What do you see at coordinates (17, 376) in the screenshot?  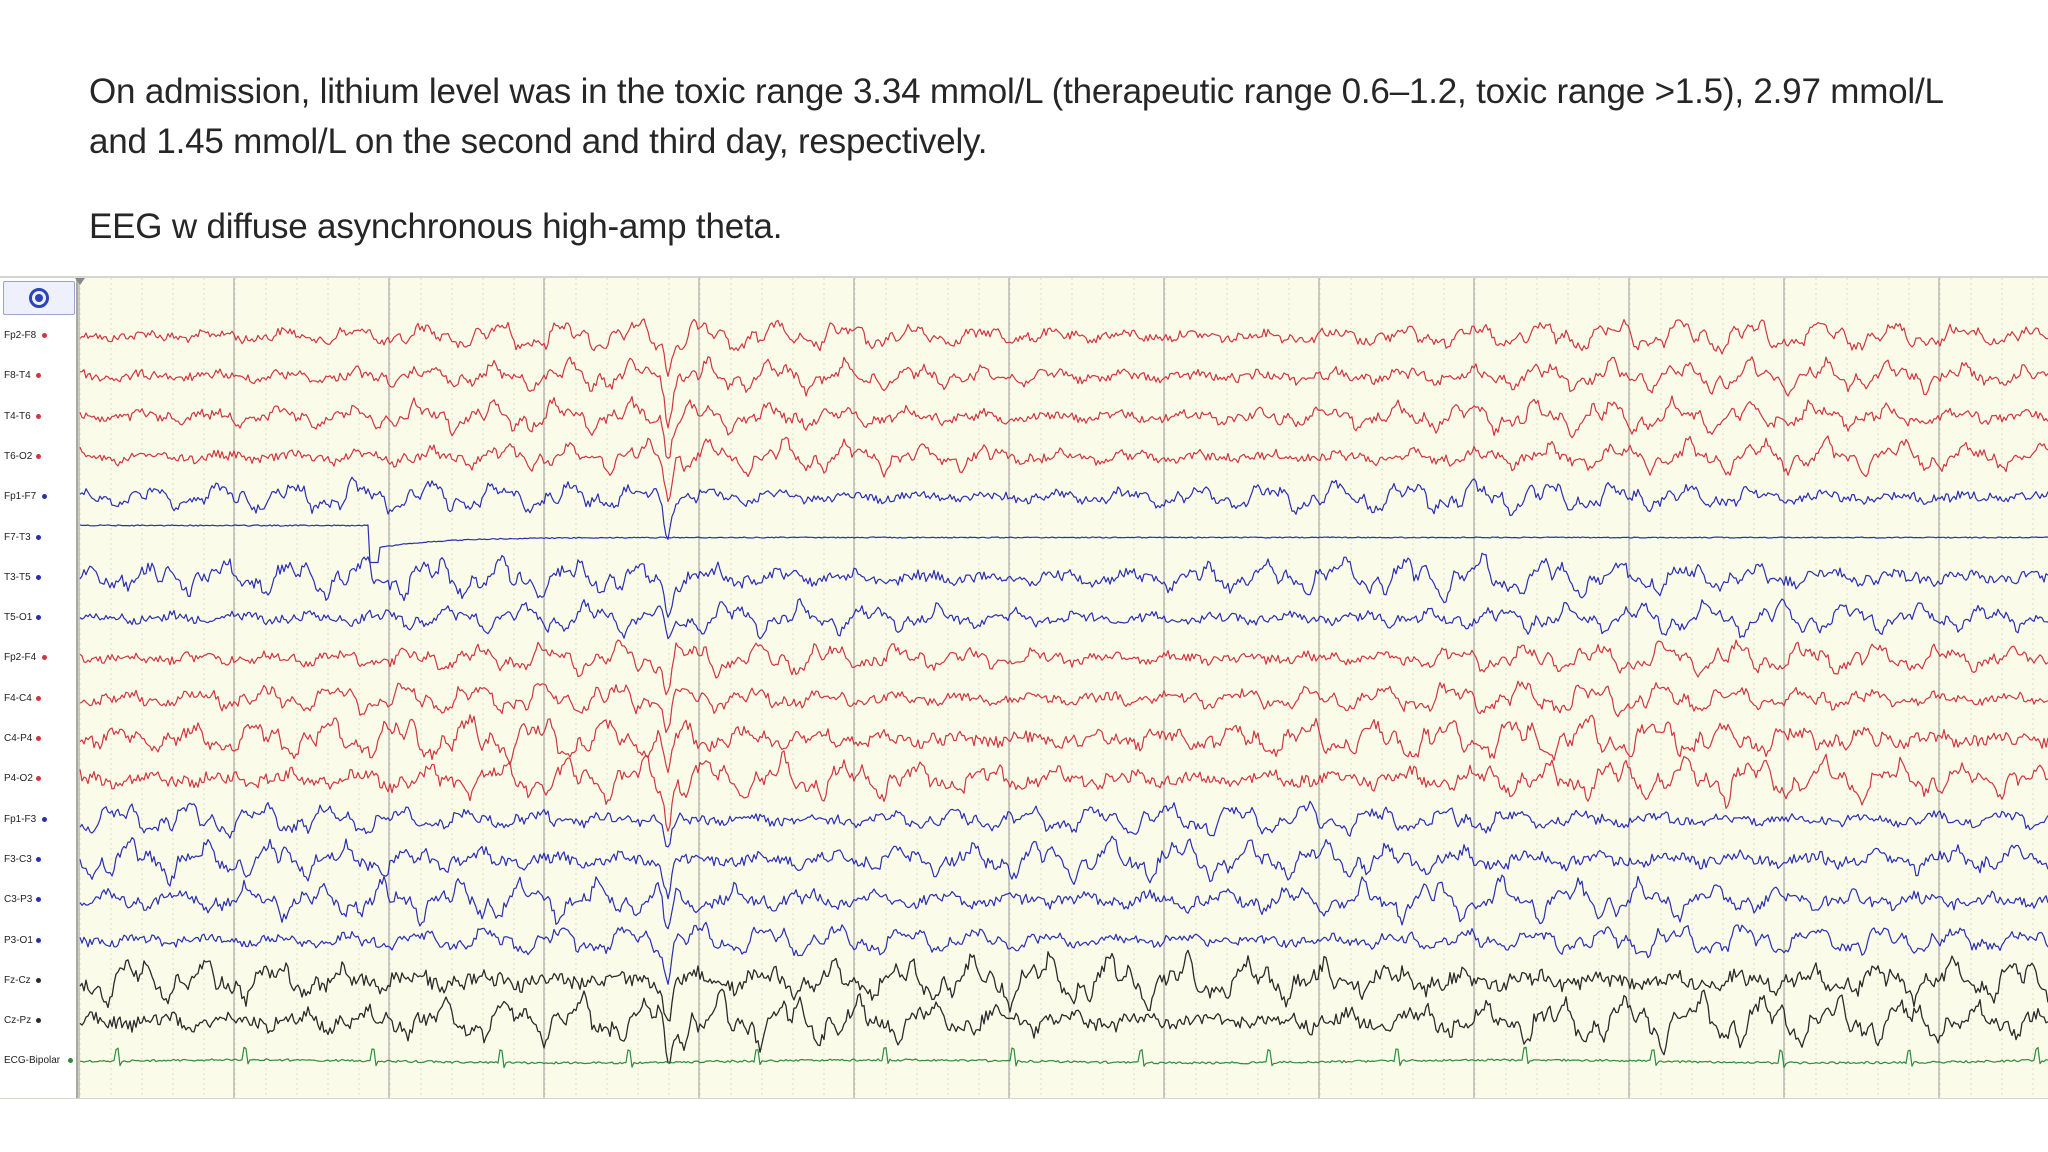 I see `channel-label: F8-T4` at bounding box center [17, 376].